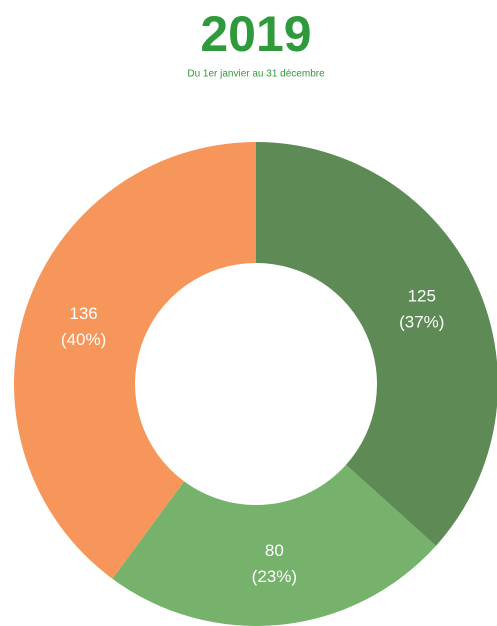 The image size is (497, 626). What do you see at coordinates (256, 74) in the screenshot?
I see `chart-subtitle: Du 1er janvier au 31 décembre` at bounding box center [256, 74].